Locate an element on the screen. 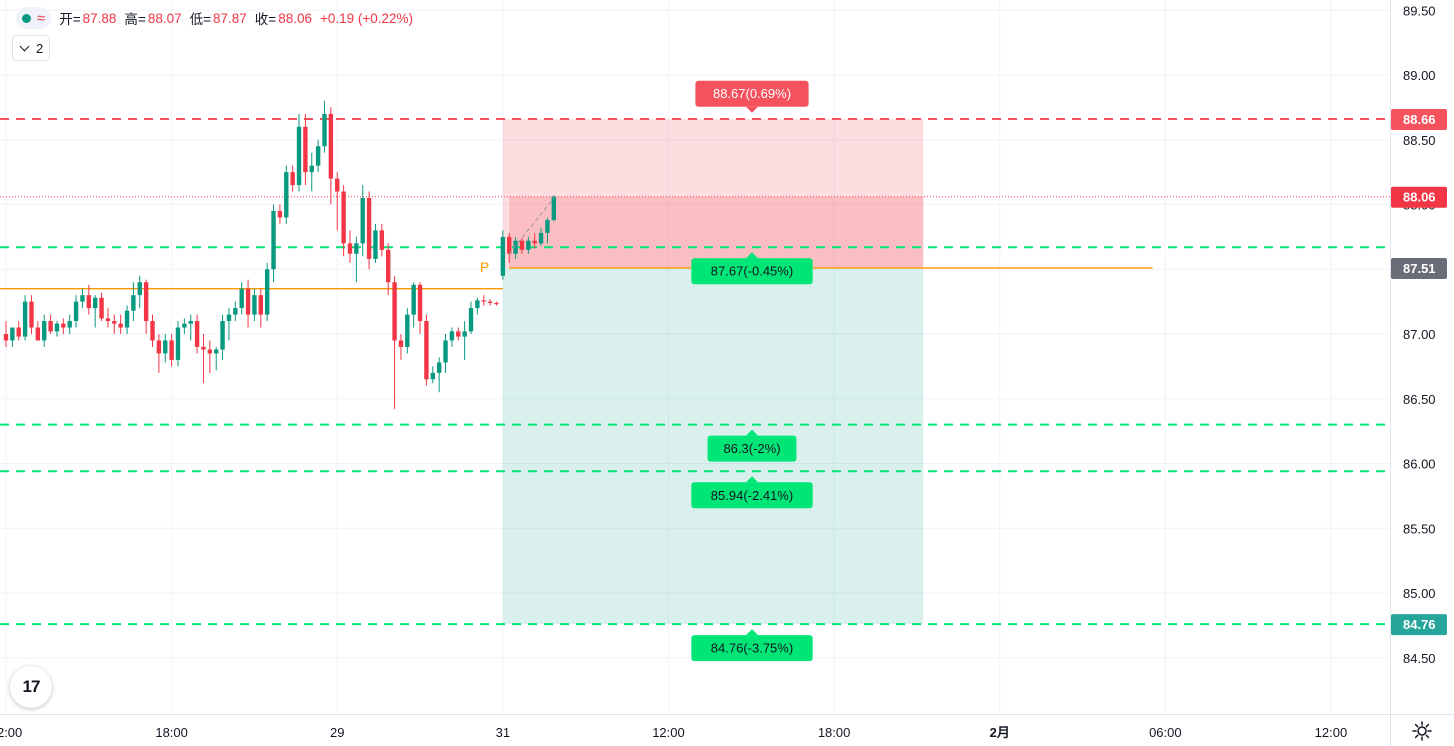  market-status-pill: ≈ is located at coordinates (34, 18).